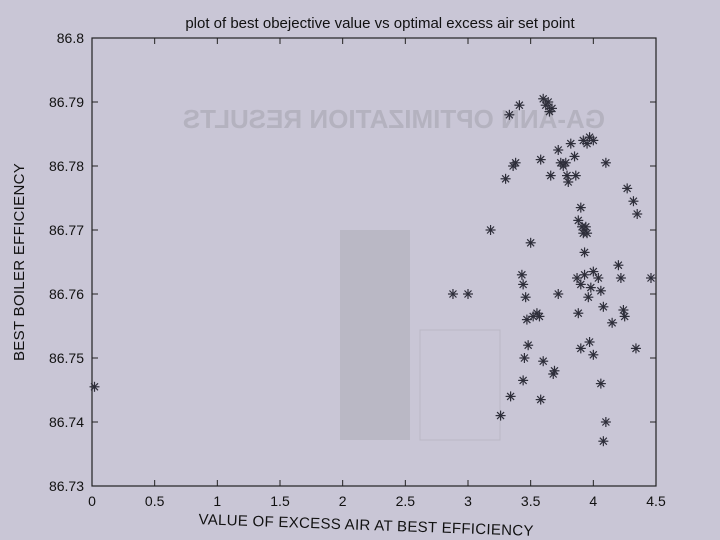 This screenshot has height=540, width=720. Describe the element at coordinates (66, 486) in the screenshot. I see `y-tick-label: 86.73` at that location.